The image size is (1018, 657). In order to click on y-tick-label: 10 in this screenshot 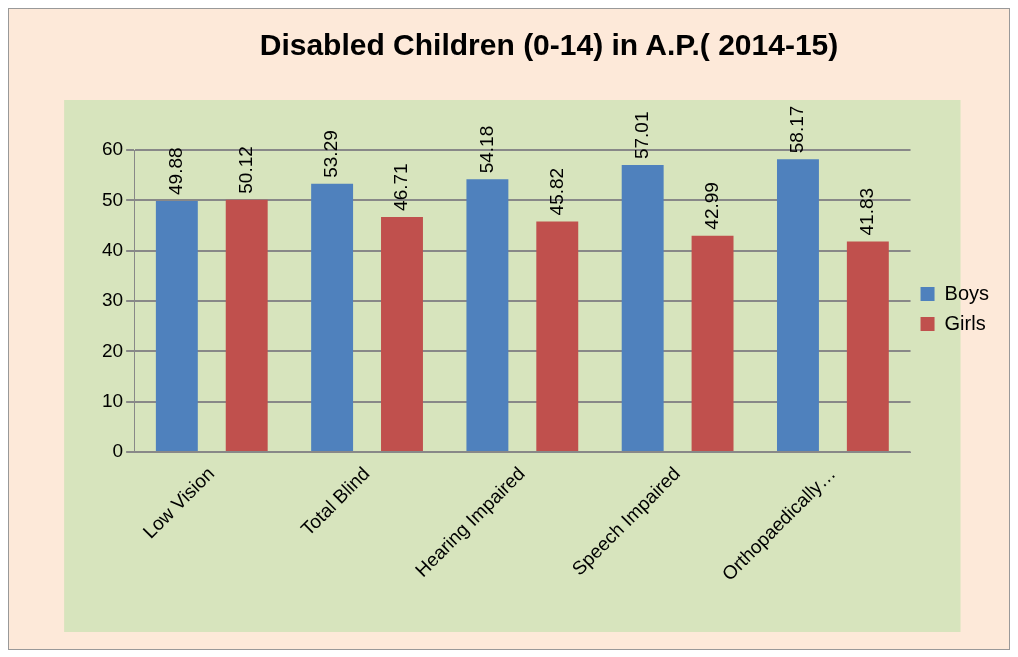, I will do `click(112, 400)`.